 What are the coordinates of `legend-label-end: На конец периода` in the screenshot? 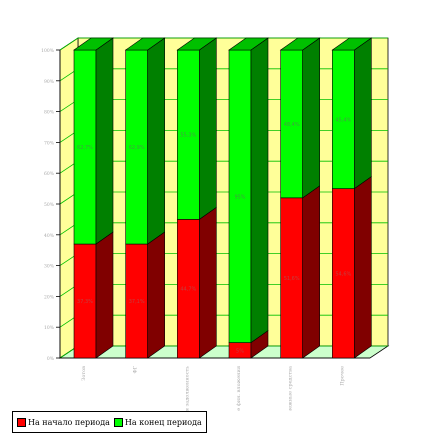 It's located at (163, 422).